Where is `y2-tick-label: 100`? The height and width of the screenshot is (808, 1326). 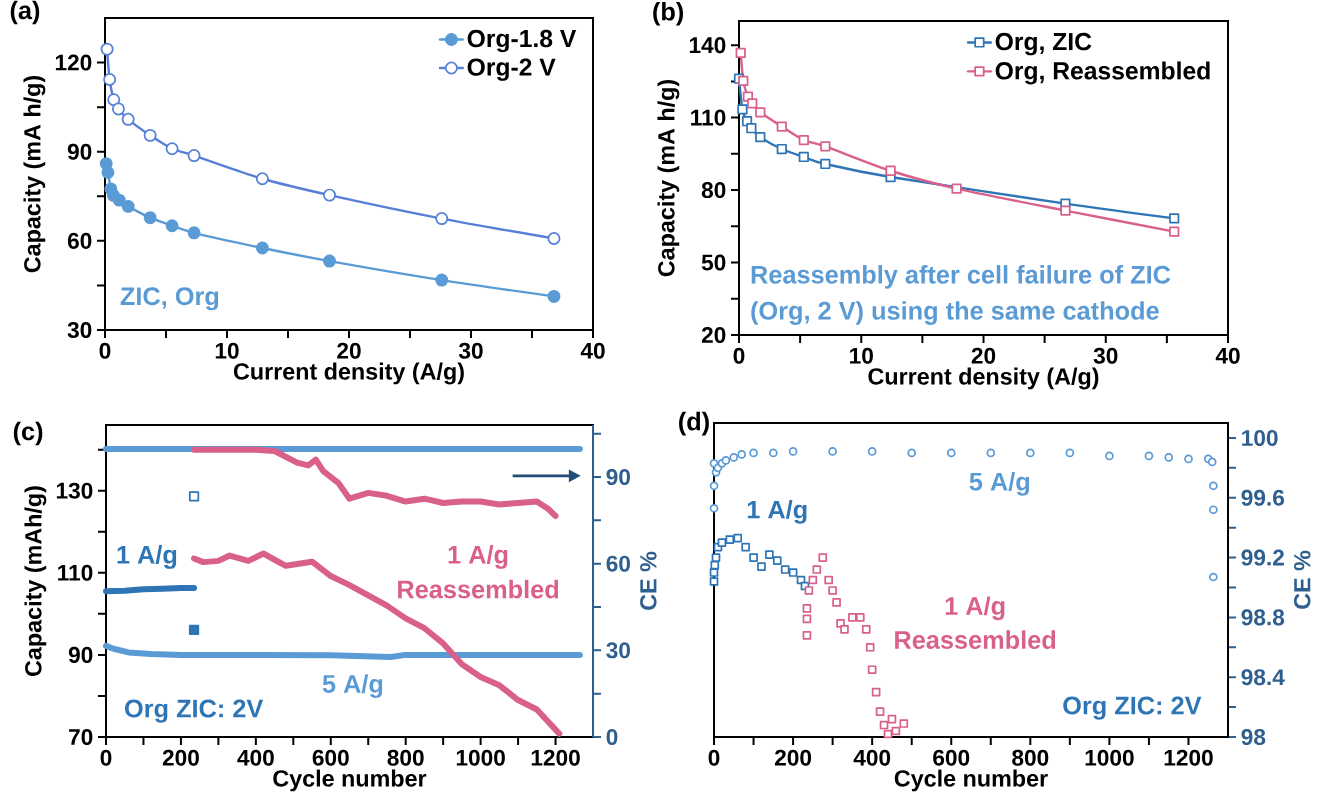 y2-tick-label: 100 is located at coordinates (1260, 437).